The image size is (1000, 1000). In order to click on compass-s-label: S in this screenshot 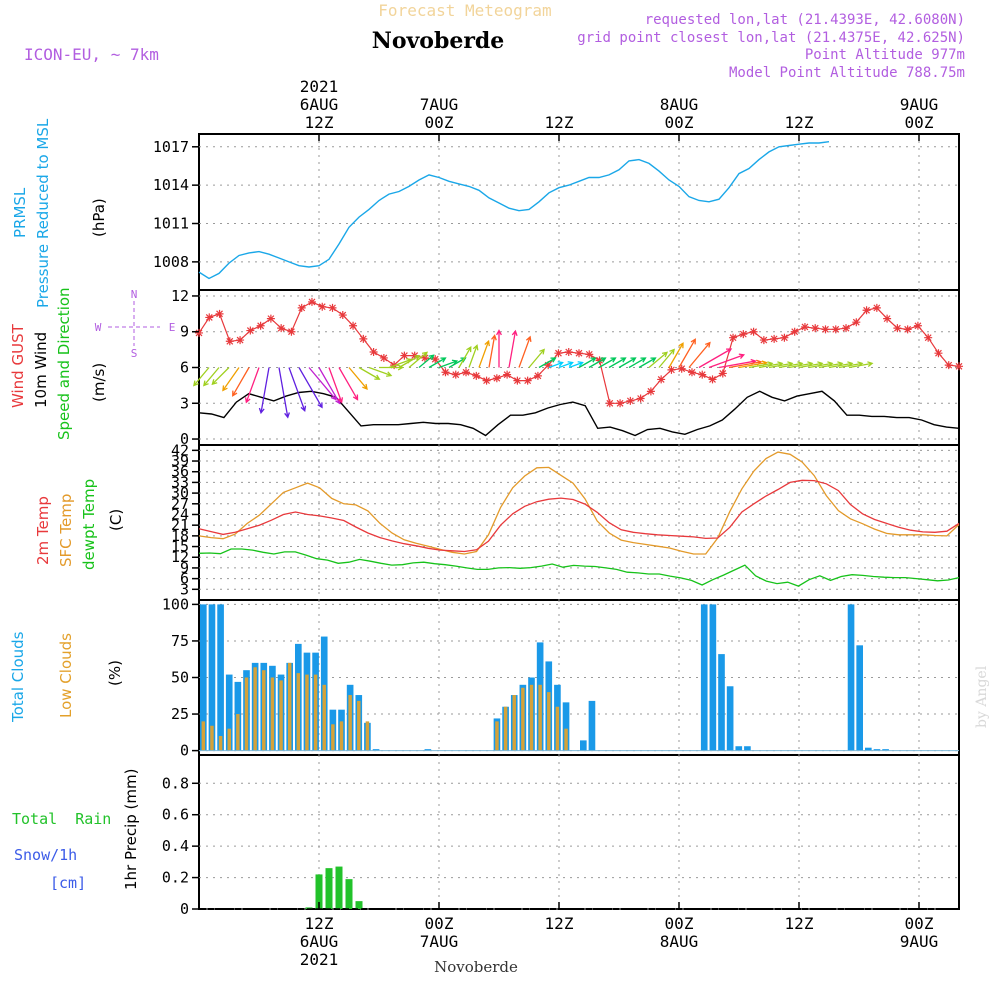, I will do `click(134, 353)`.